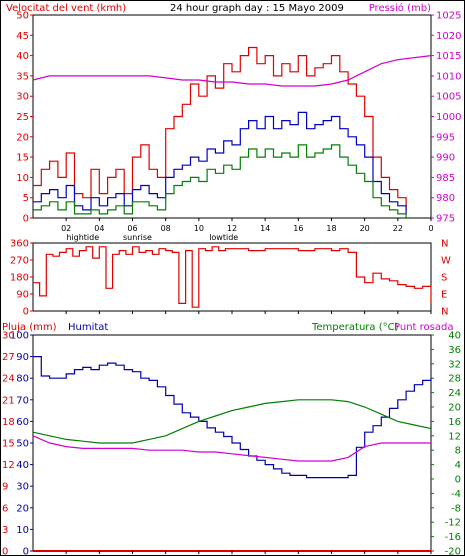 This screenshot has height=556, width=465. Describe the element at coordinates (22, 422) in the screenshot. I see `humidity-y-tick-label: 60` at that location.